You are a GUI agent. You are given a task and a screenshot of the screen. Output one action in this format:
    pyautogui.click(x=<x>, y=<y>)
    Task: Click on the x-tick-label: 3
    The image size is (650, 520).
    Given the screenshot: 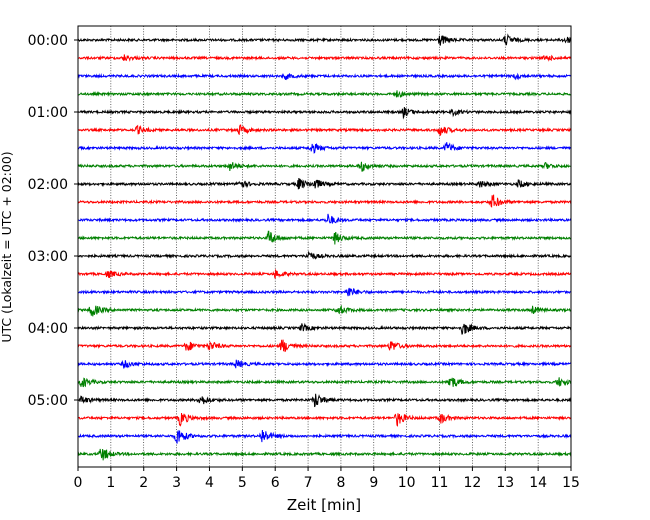 What is the action you would take?
    pyautogui.click(x=176, y=483)
    